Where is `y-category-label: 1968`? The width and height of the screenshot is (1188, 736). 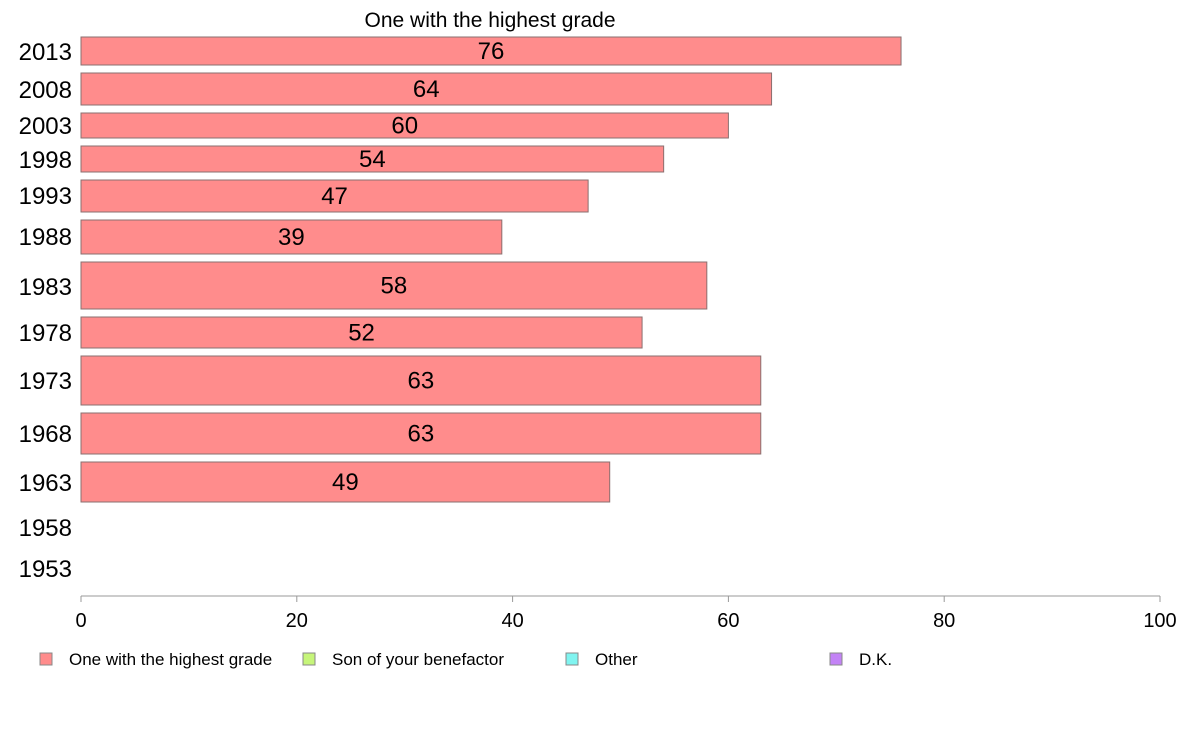
y-category-label: 1968 is located at coordinates (45, 434).